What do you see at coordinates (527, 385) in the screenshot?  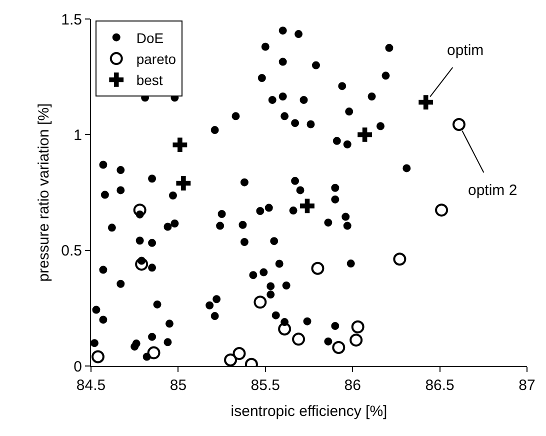 I see `x-tick-label: 87` at bounding box center [527, 385].